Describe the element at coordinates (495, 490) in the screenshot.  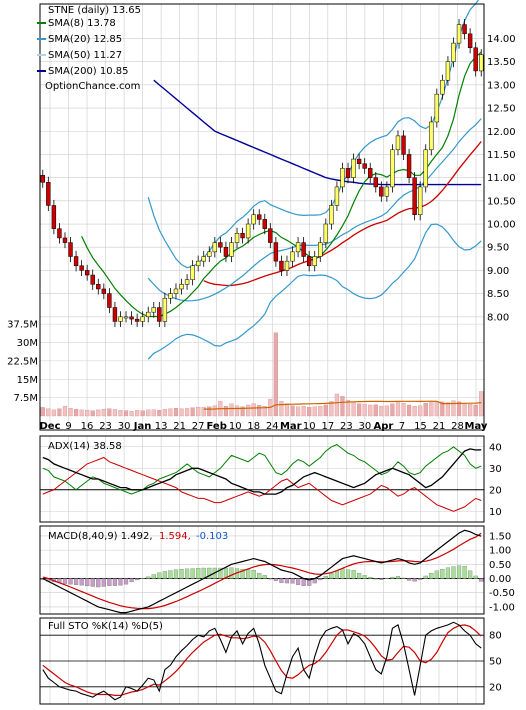
I see `adx-tick-label: 20` at that location.